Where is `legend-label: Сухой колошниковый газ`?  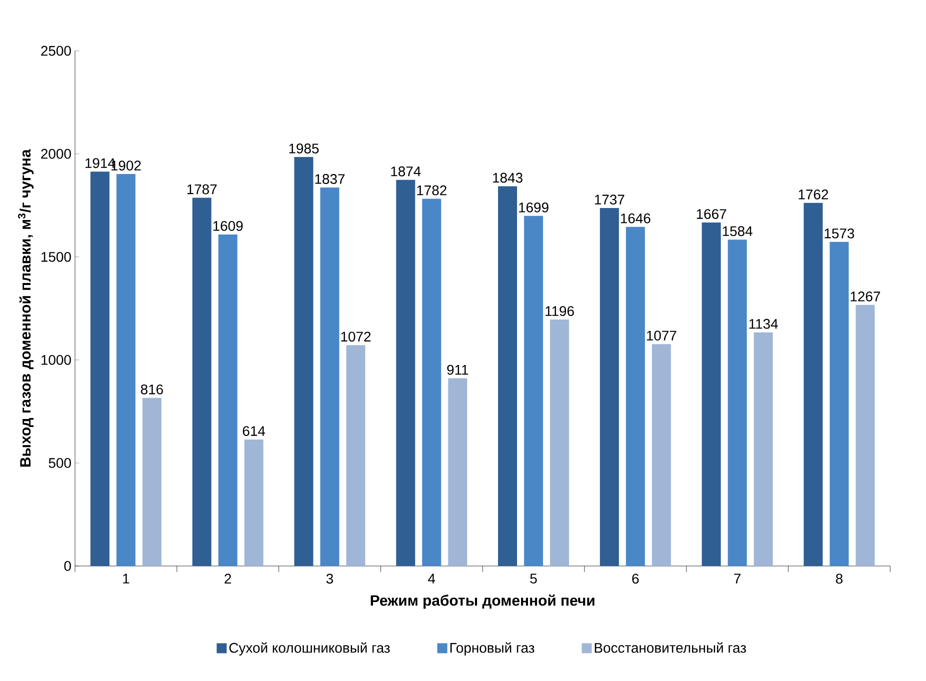 legend-label: Сухой колошниковый газ is located at coordinates (309, 649).